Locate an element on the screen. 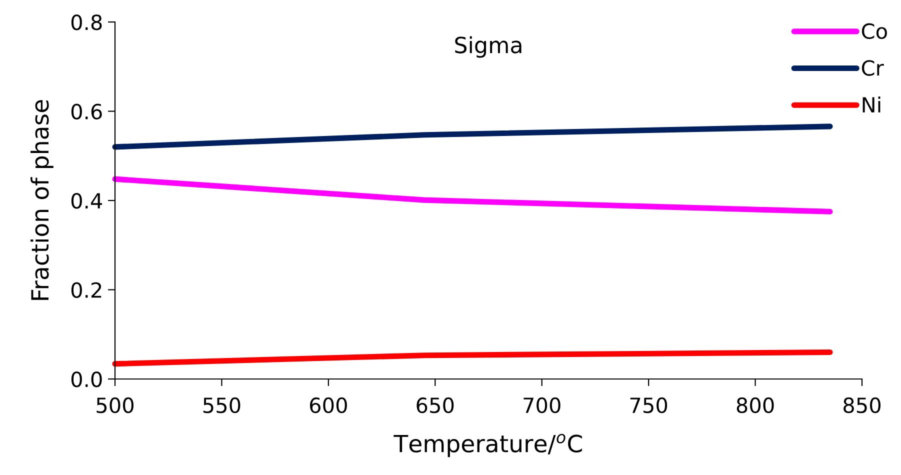 The height and width of the screenshot is (475, 901). x-tick-label: 700 is located at coordinates (542, 405).